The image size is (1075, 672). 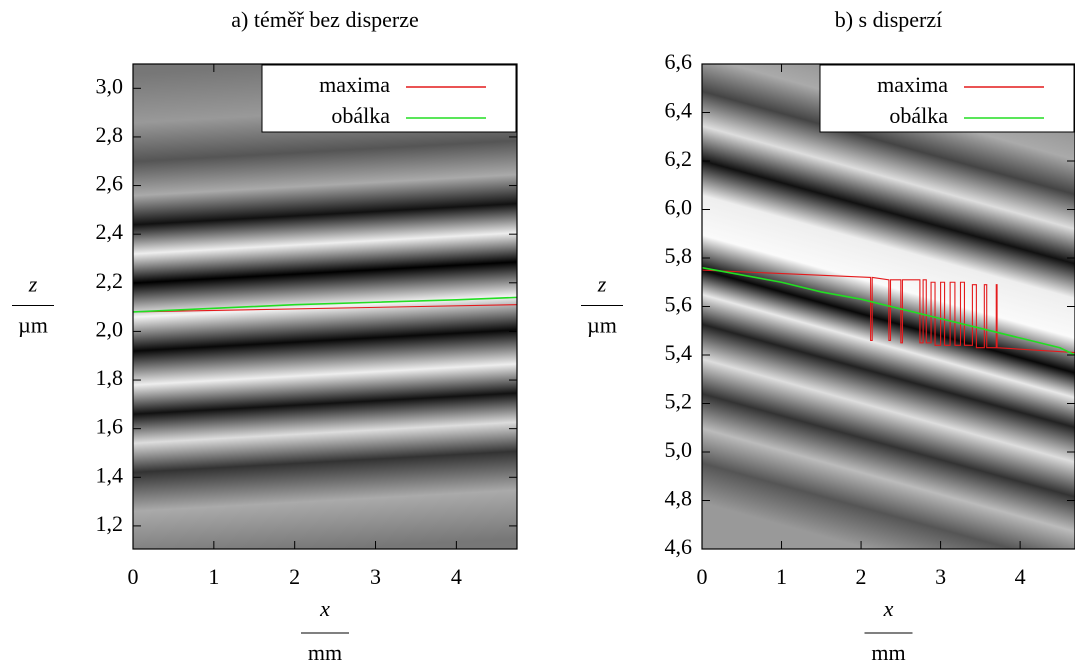 What do you see at coordinates (110, 328) in the screenshot?
I see `y-tick-label: 2,0` at bounding box center [110, 328].